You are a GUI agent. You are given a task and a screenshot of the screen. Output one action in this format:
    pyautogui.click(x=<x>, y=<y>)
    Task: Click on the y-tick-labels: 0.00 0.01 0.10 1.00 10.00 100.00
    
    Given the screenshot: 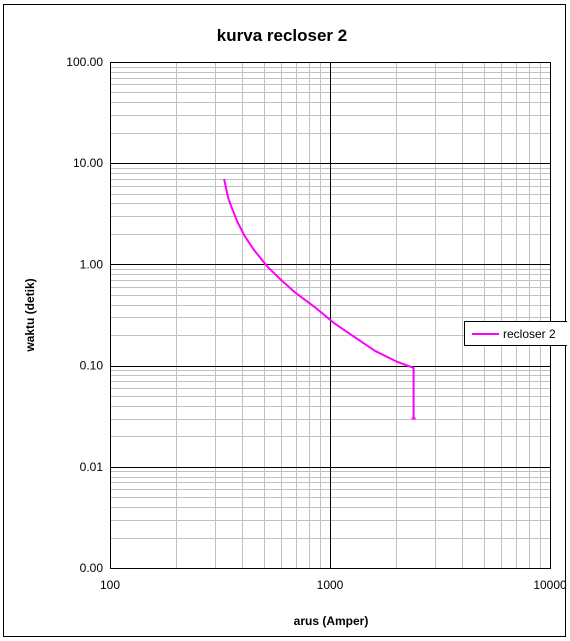 What is the action you would take?
    pyautogui.click(x=84, y=315)
    